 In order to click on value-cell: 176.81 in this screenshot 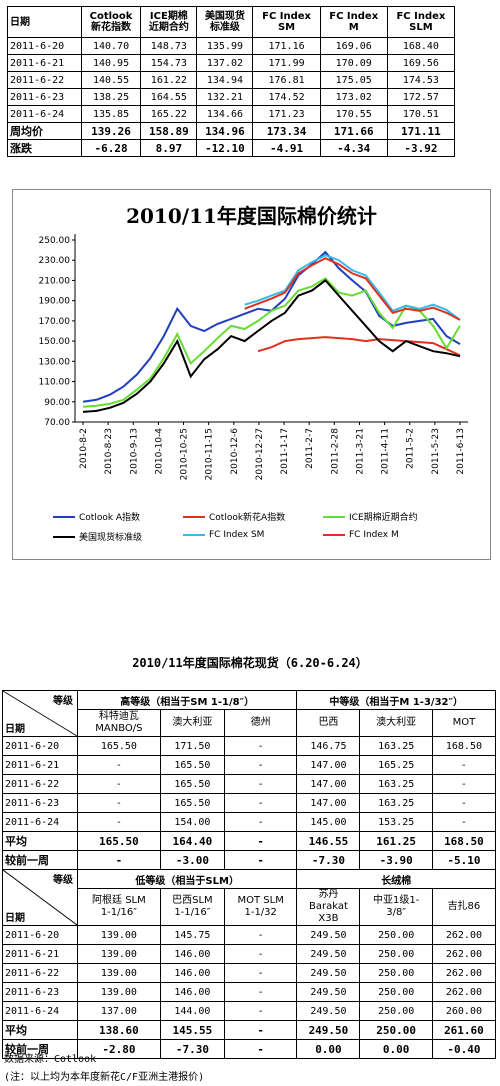, I will do `click(286, 80)`.